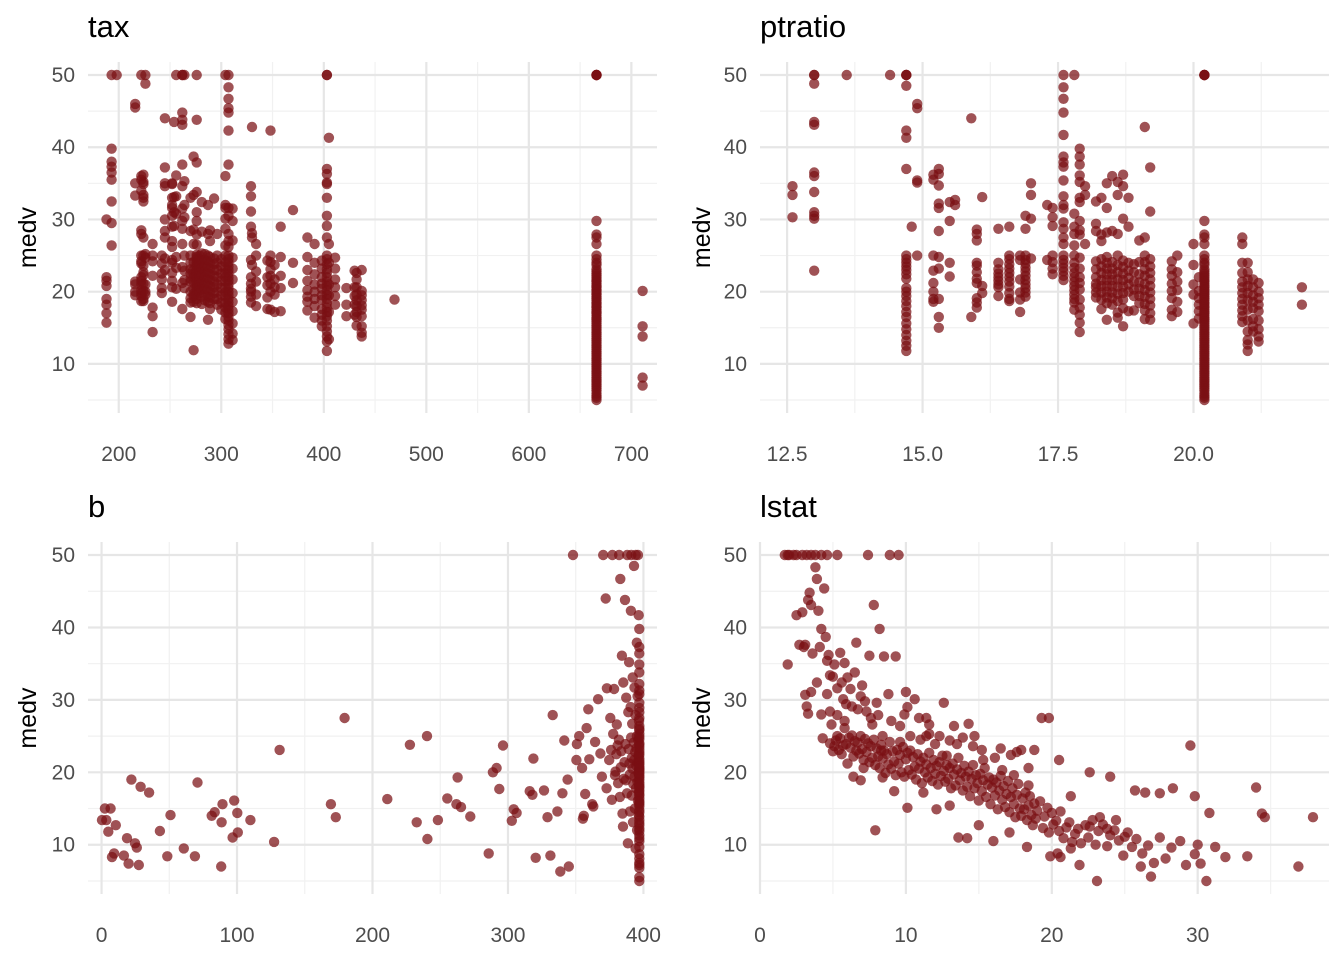 This screenshot has height=960, width=1344. Describe the element at coordinates (28, 718) in the screenshot. I see `y-axis-title: medv` at that location.